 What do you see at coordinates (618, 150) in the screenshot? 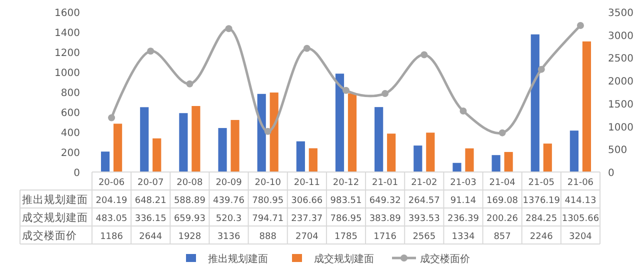
I see `y2-tick-label: 500` at bounding box center [618, 150].